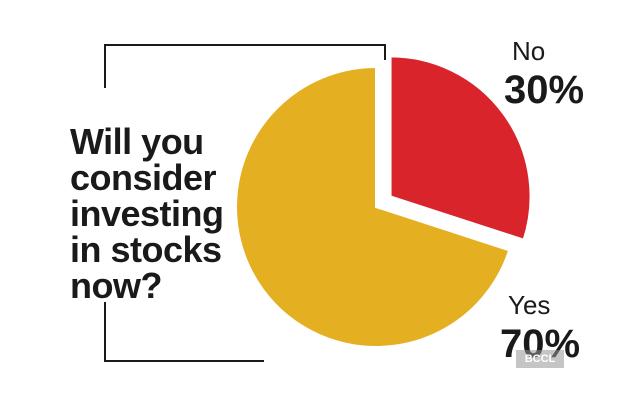 The width and height of the screenshot is (630, 419). I want to click on frame-line-left-upper, so click(105, 66).